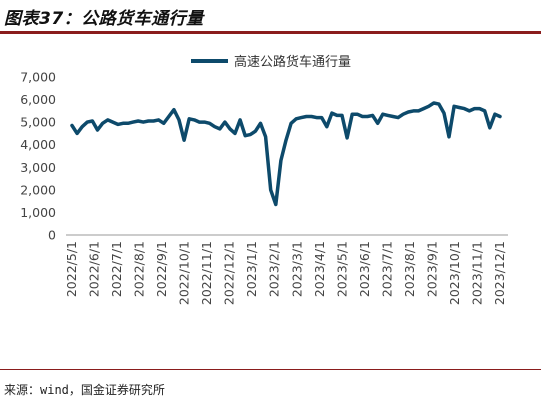 Image resolution: width=541 pixels, height=403 pixels. I want to click on x-tick-label: 2022/5/1, so click(71, 269).